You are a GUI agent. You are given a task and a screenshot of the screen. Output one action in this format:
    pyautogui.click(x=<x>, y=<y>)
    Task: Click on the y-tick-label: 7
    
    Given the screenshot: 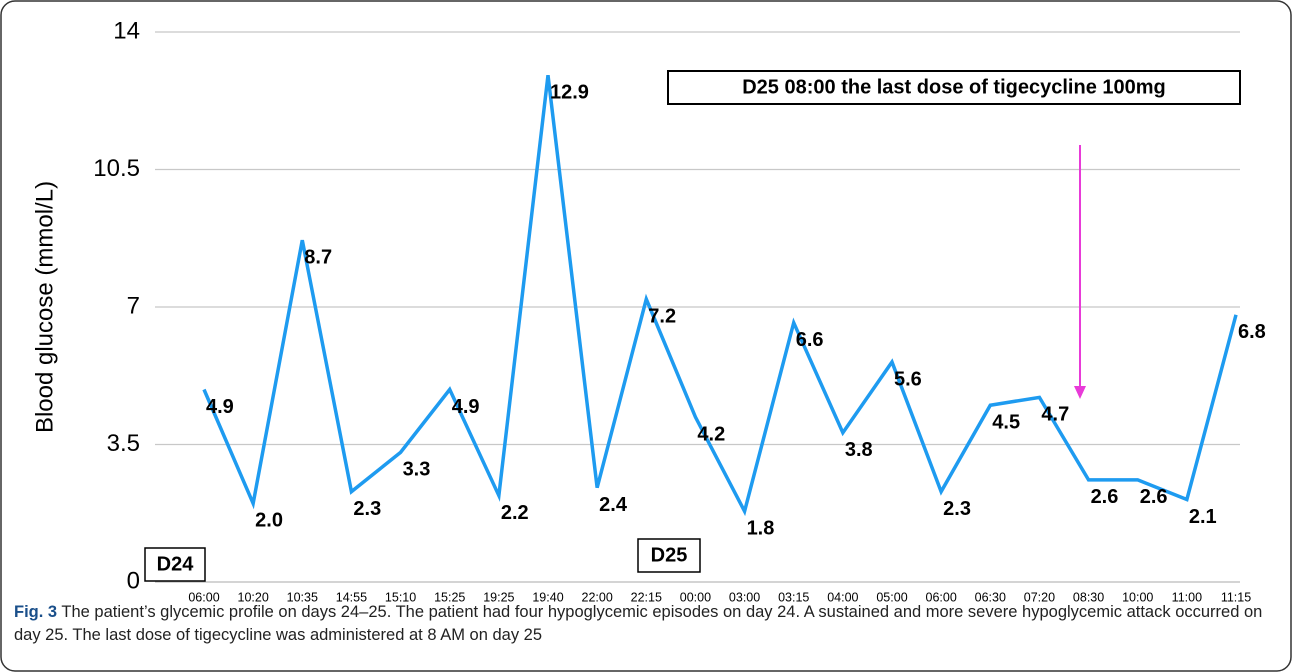 What is the action you would take?
    pyautogui.click(x=133, y=305)
    